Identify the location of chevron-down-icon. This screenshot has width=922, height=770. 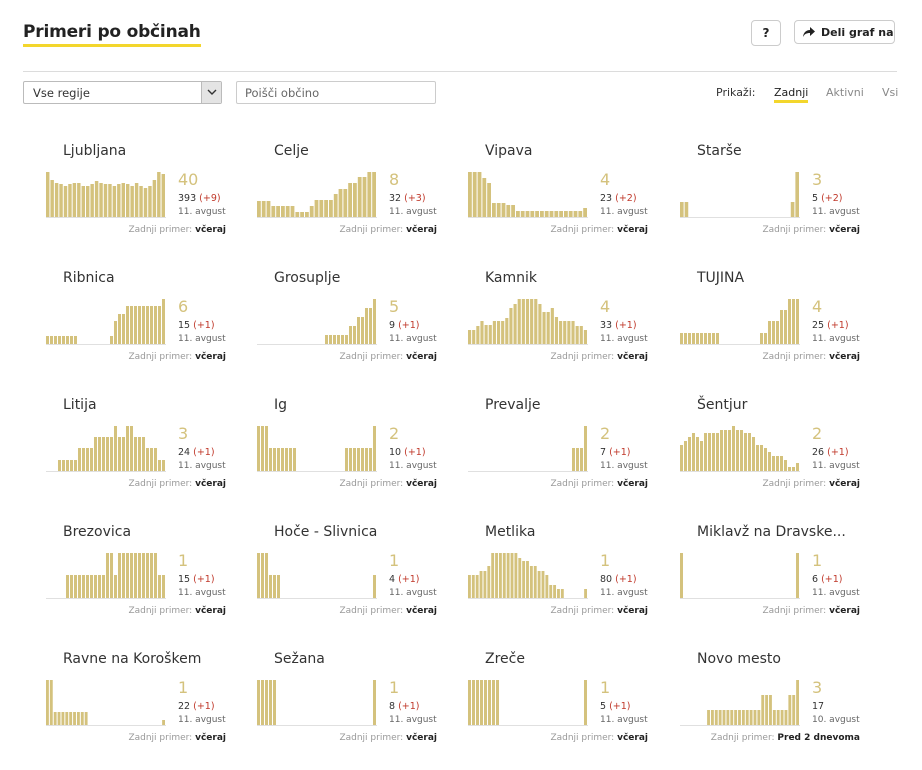
(211, 92).